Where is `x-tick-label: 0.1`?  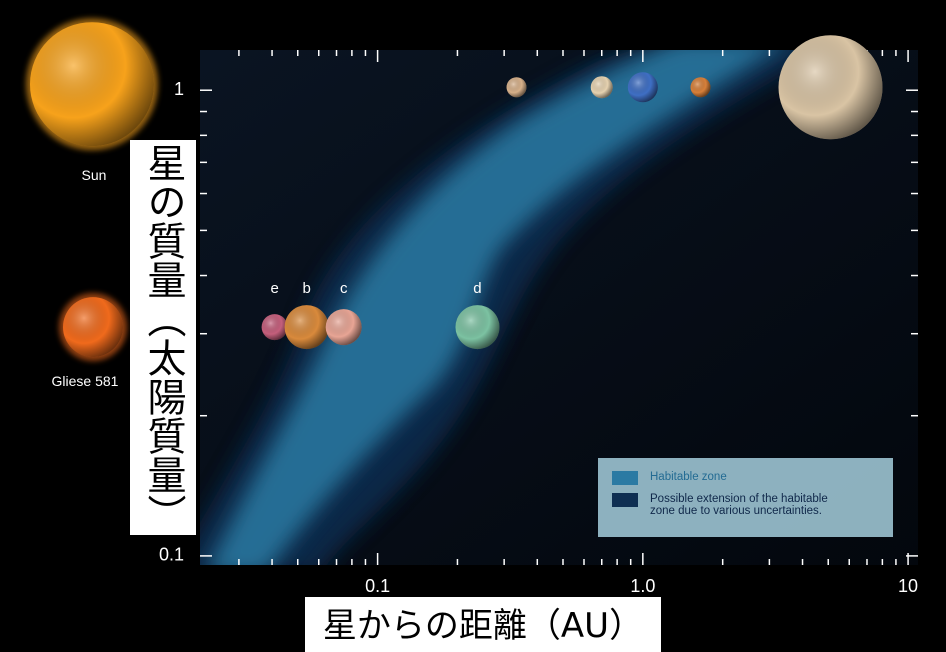
x-tick-label: 0.1 is located at coordinates (377, 586).